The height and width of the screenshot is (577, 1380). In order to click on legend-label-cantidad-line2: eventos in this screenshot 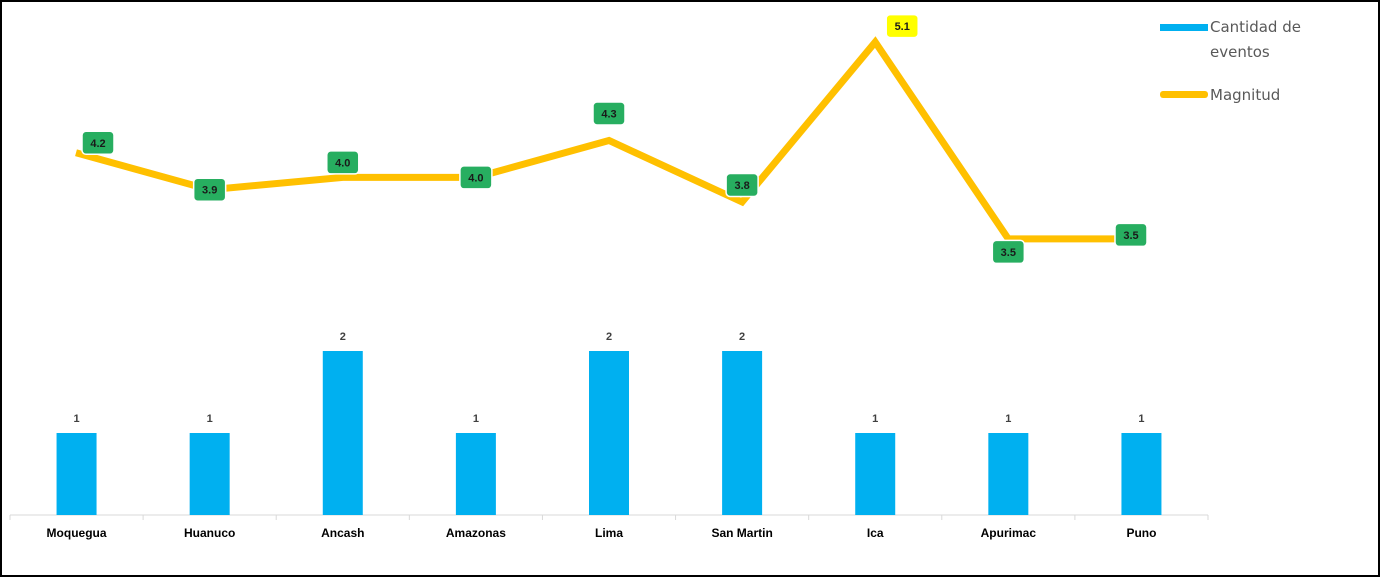, I will do `click(1240, 52)`.